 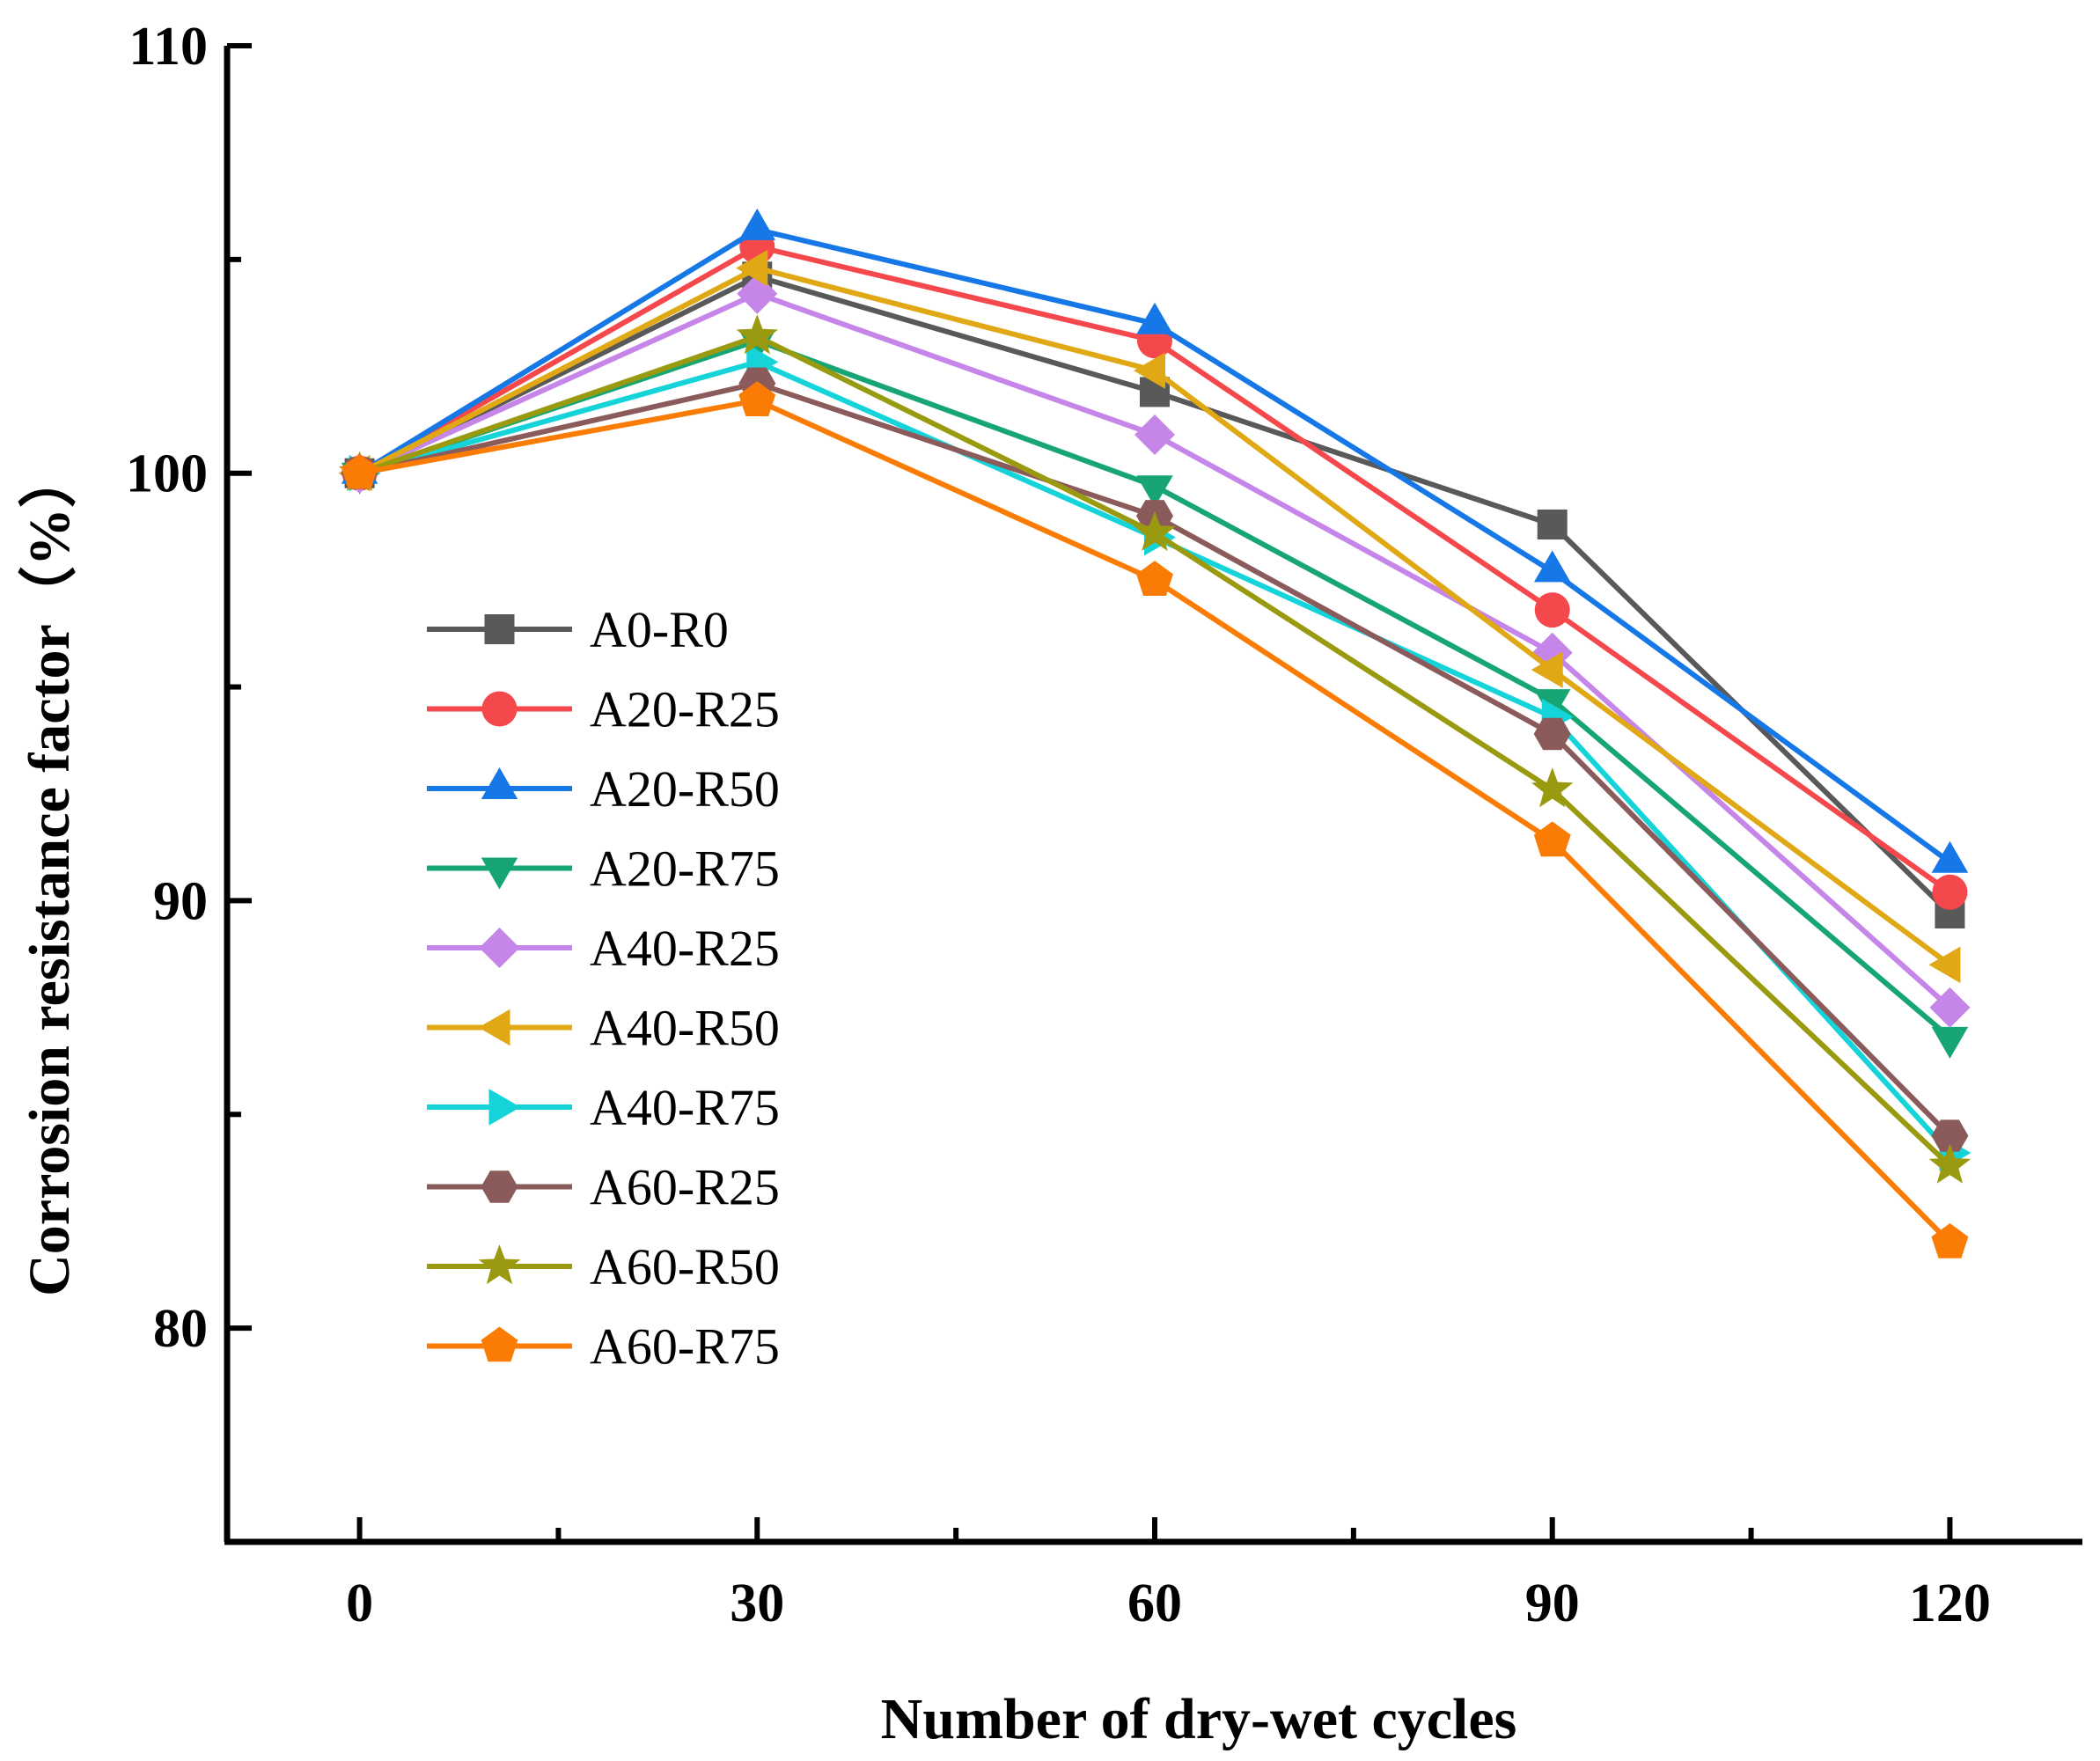 I want to click on legend-label: A60-R50, so click(x=685, y=1267).